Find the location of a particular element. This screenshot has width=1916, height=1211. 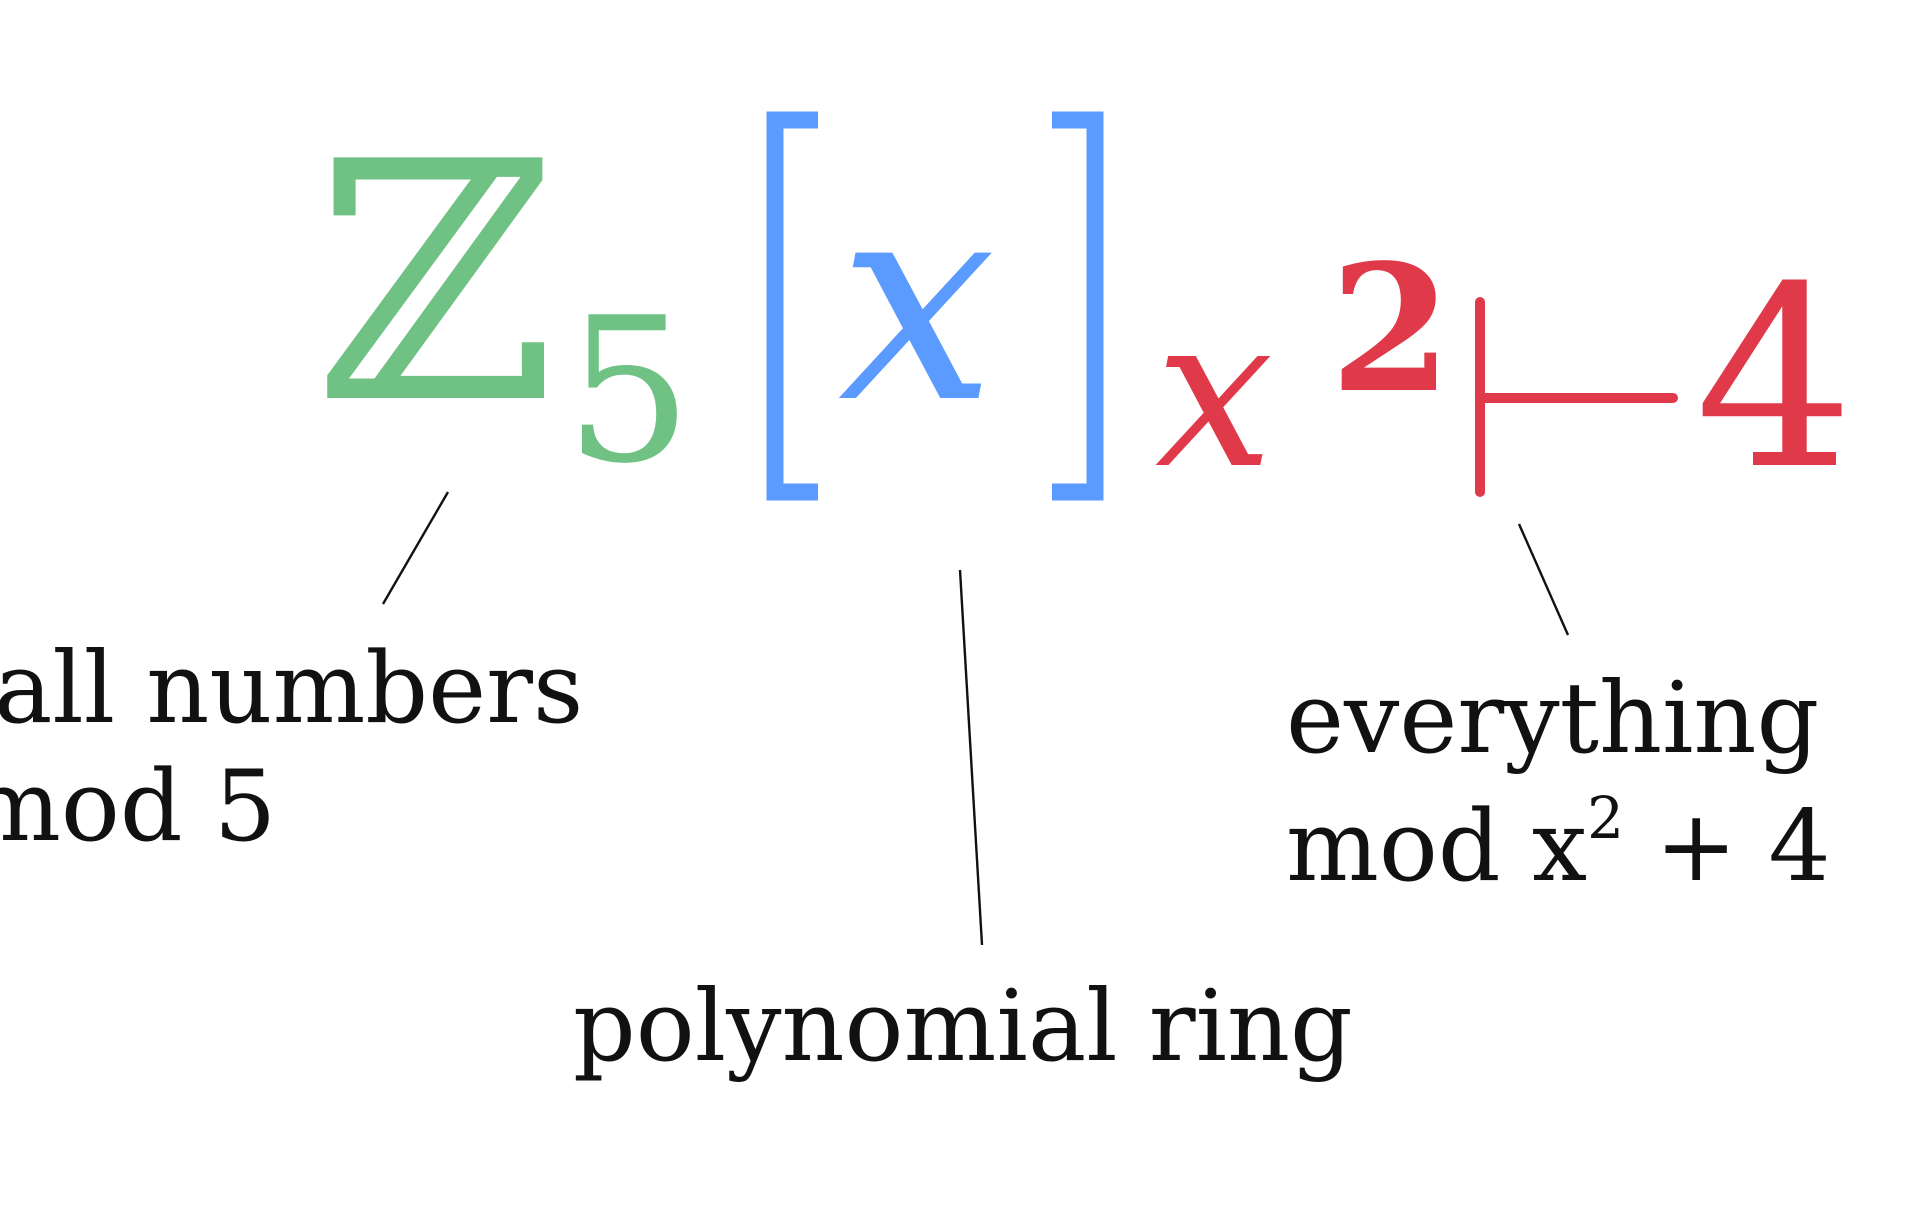

quotient-constant: 4 is located at coordinates (1774, 378).